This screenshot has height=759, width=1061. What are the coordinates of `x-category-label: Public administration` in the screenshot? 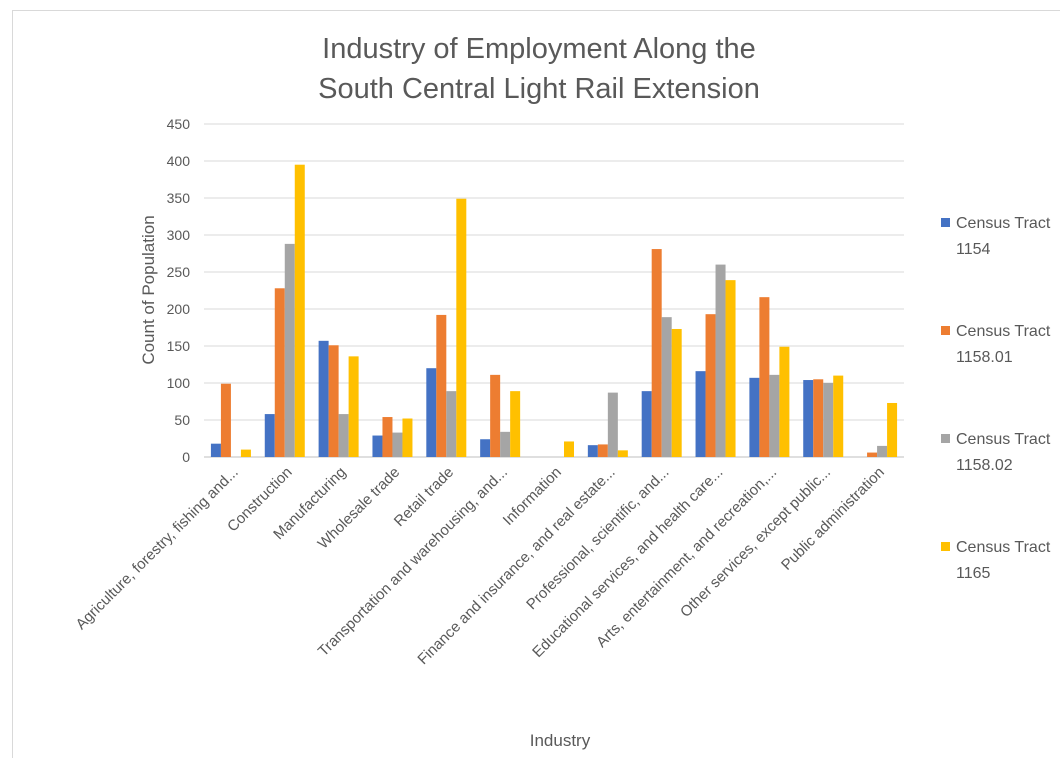 It's located at (833, 519).